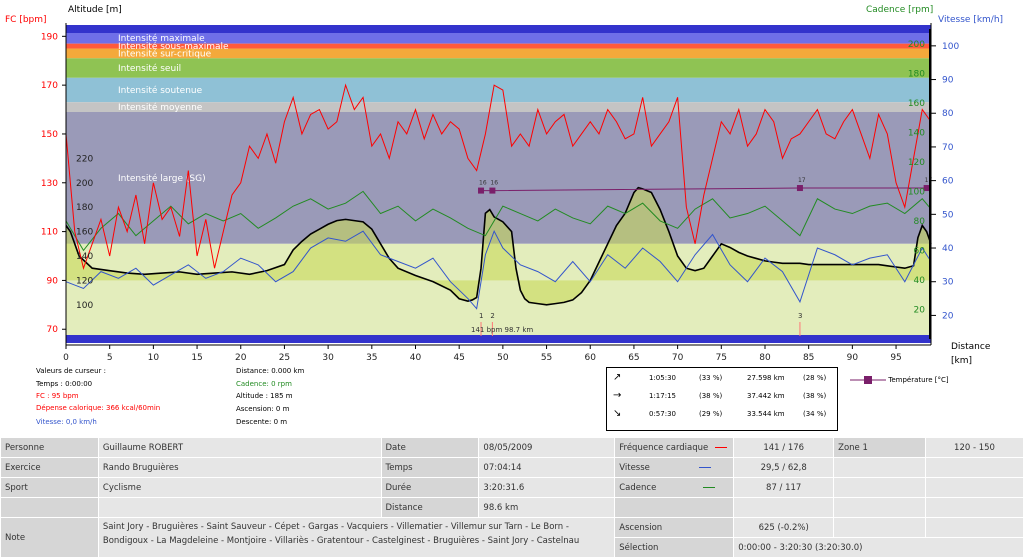 The image size is (1024, 558). I want to click on hr-tick-label: 190, so click(49, 37).